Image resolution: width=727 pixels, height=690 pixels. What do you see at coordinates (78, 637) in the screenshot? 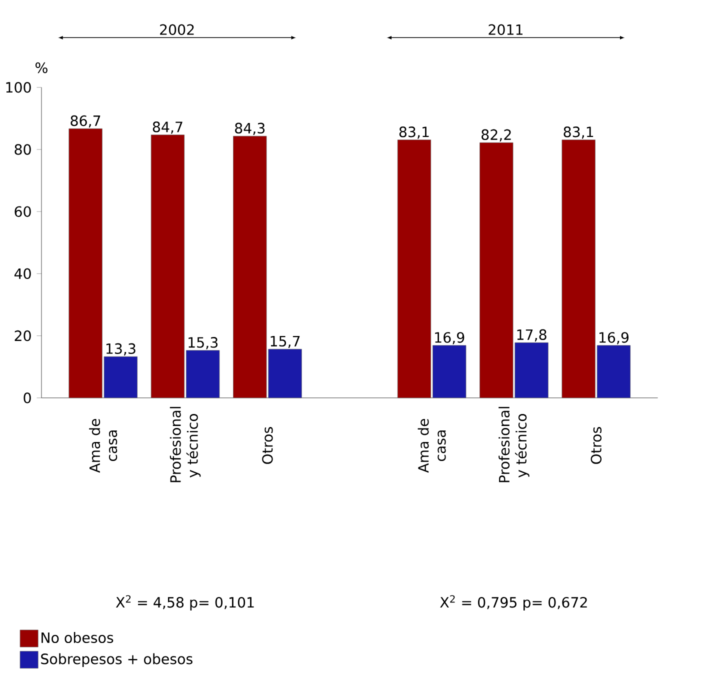
I see `legend-label: No obesos` at bounding box center [78, 637].